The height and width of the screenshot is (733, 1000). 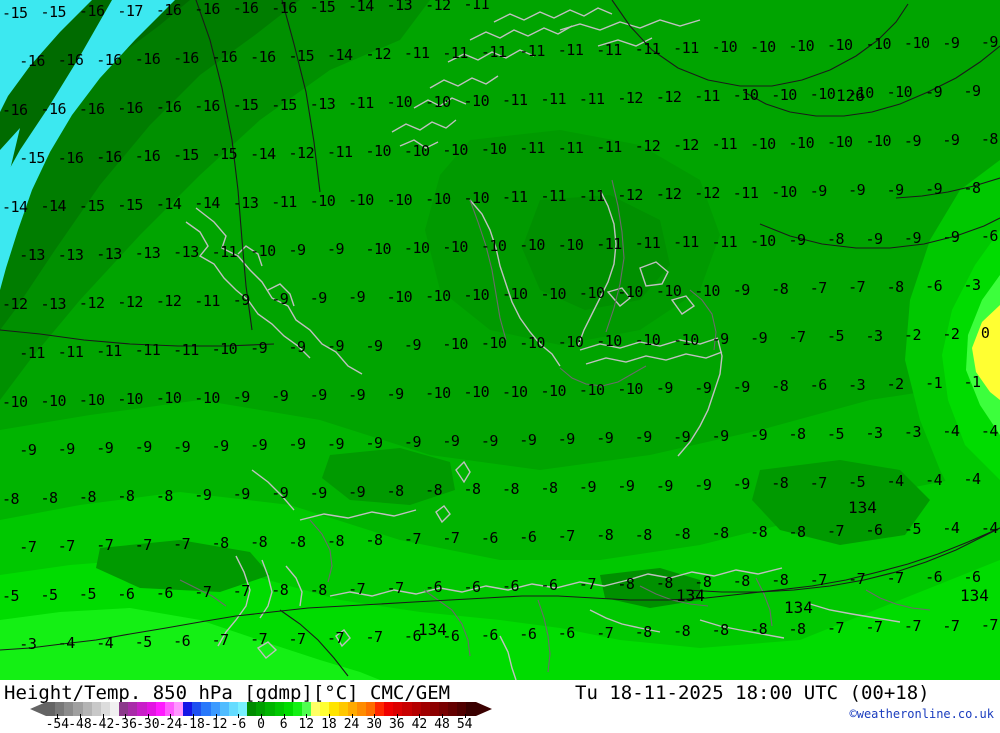 I want to click on colorbar-tick: 24, so click(x=351, y=724).